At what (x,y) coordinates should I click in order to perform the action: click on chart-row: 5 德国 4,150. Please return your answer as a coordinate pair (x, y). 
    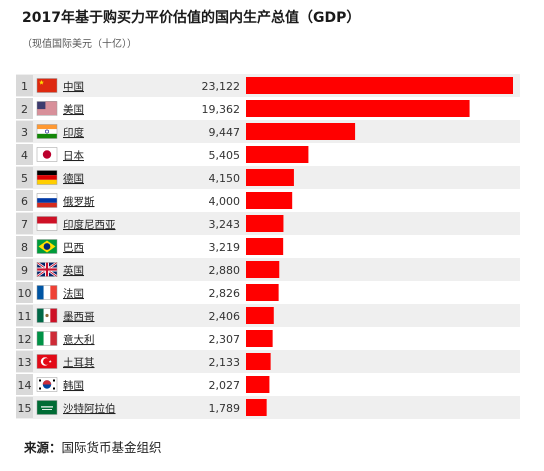
    Looking at the image, I should click on (268, 177).